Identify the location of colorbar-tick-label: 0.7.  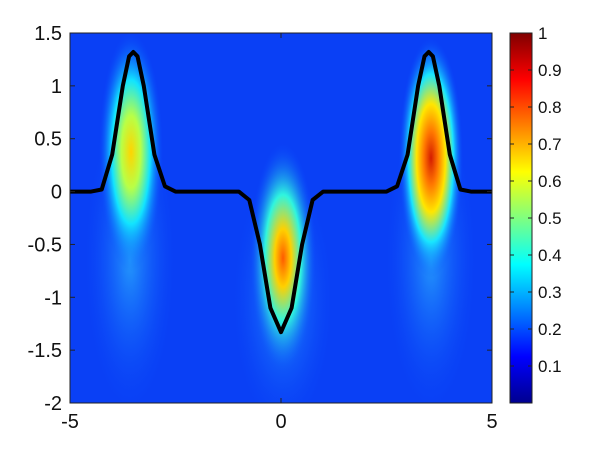
(550, 144).